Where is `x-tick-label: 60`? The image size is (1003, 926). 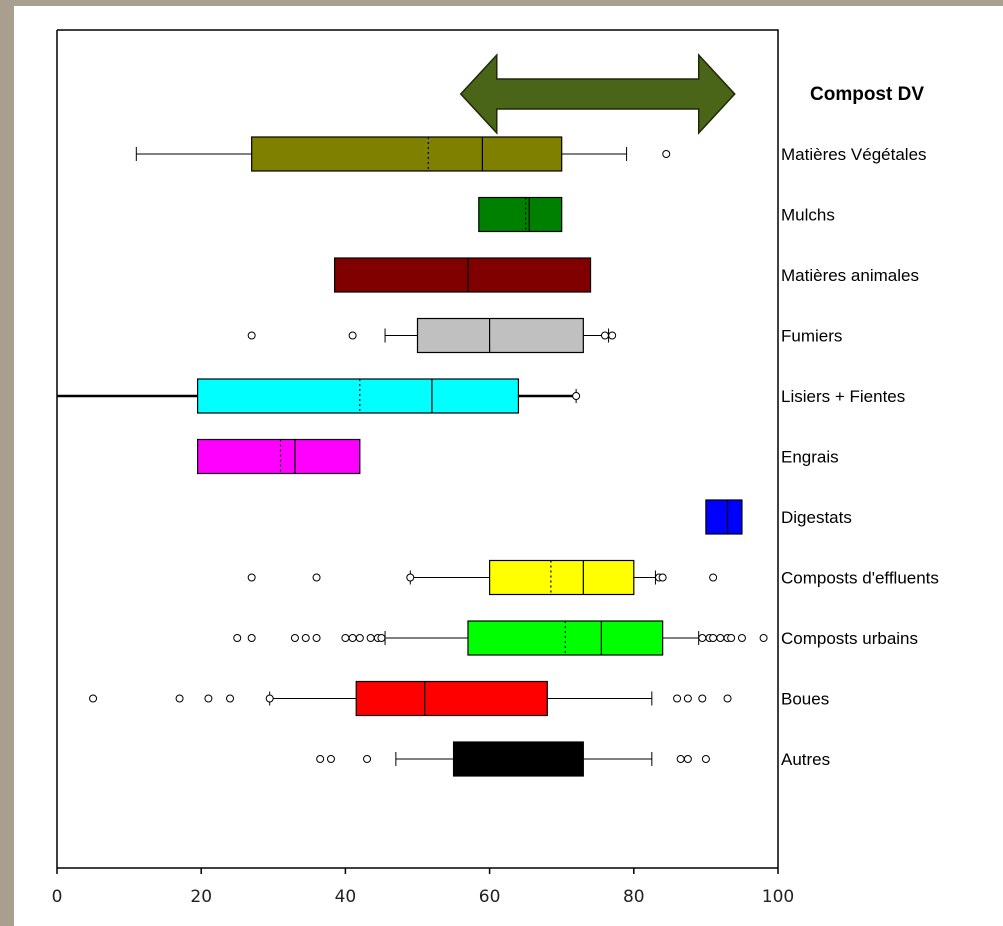 x-tick-label: 60 is located at coordinates (490, 897).